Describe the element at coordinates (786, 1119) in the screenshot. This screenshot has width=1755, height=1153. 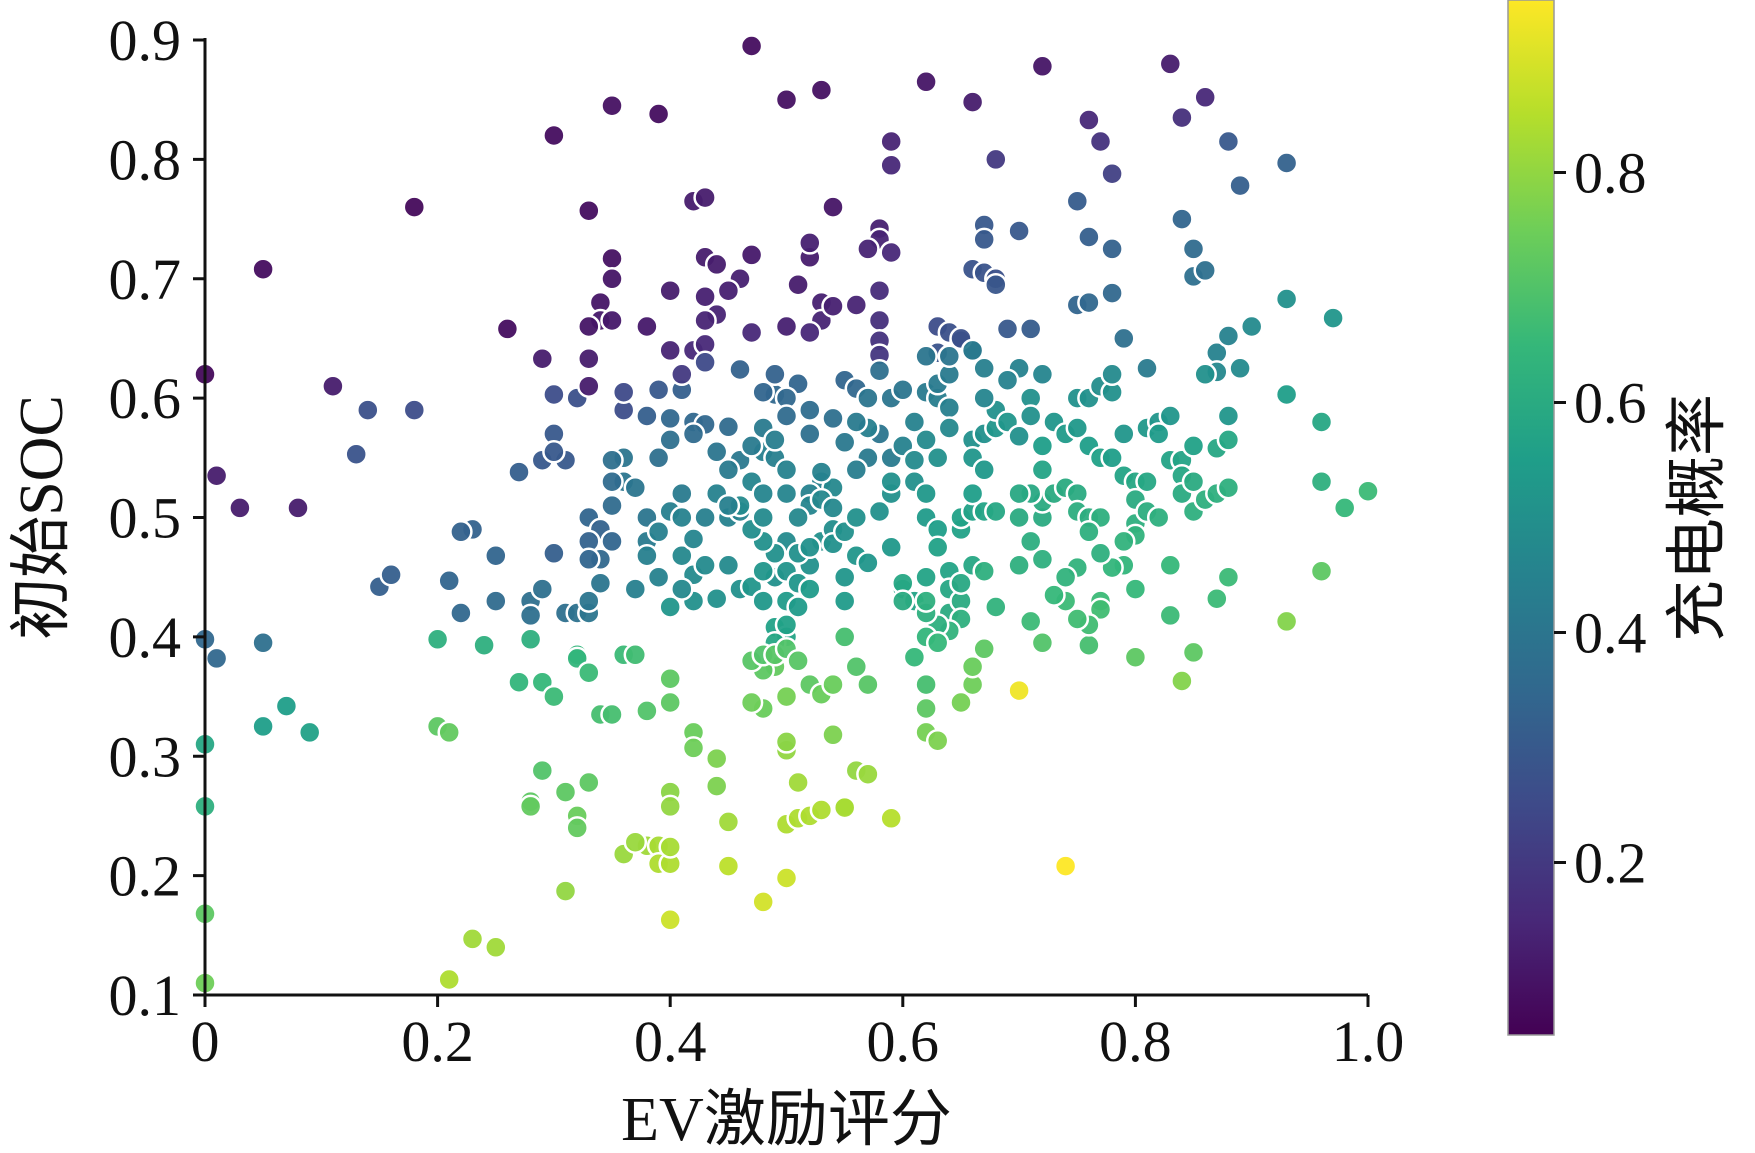
I see `x-axis-title: EV激励评分` at that location.